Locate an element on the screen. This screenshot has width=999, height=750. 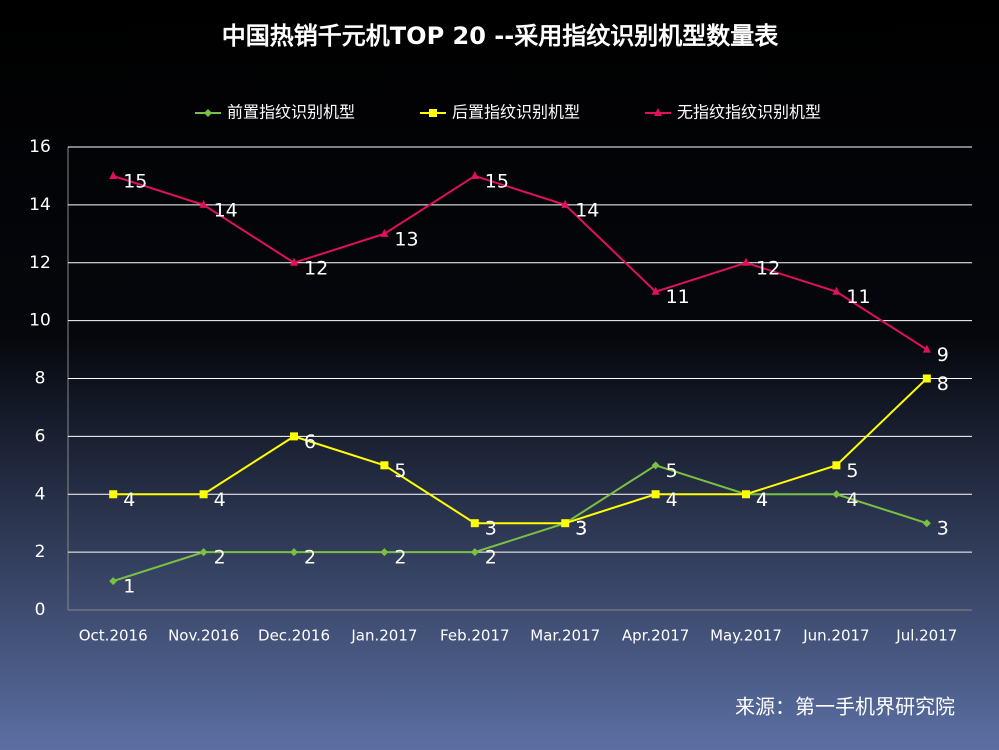
data-label: 8 is located at coordinates (943, 384).